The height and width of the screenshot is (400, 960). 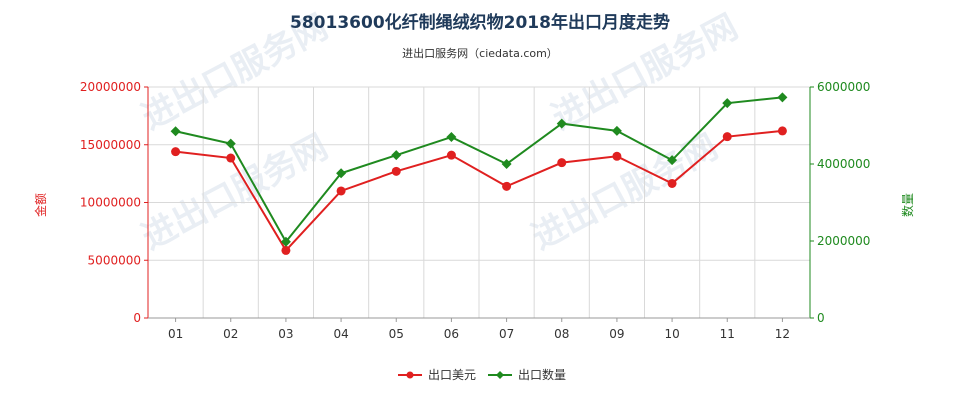 I want to click on x-axis-ticks: 01 02 03 04 05 06 07 08 09 10 11 12, so click(x=479, y=329).